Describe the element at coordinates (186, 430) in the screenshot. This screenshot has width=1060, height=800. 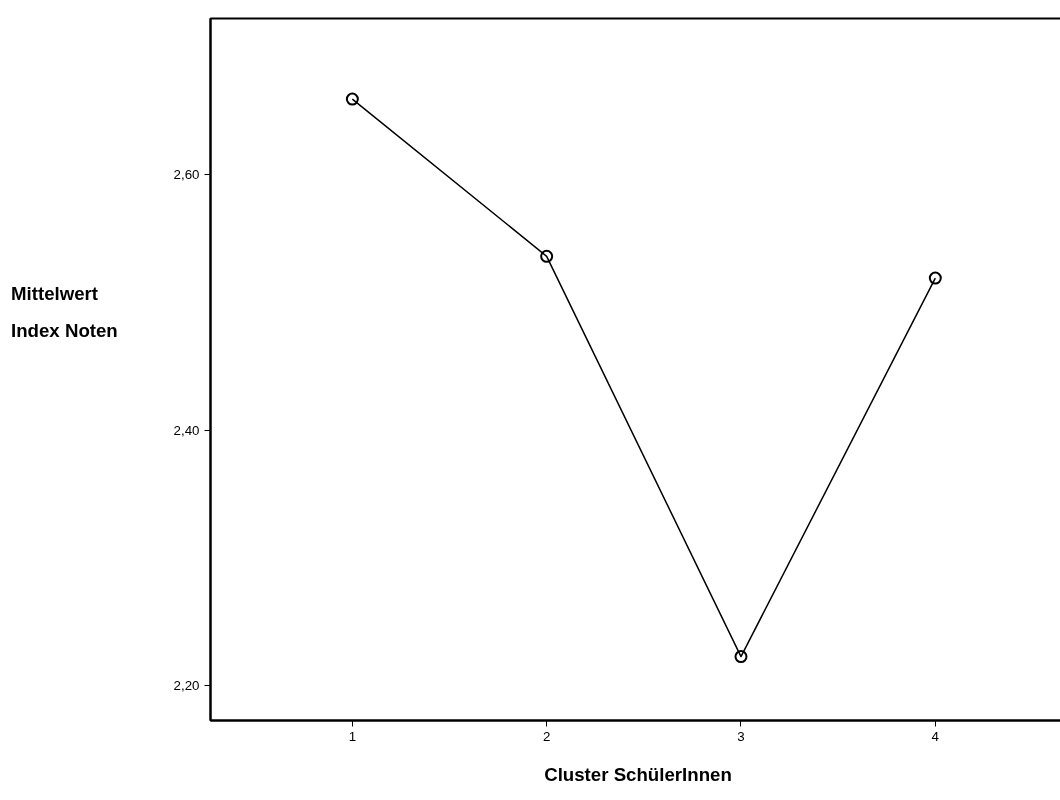
I see `y-tick-label: 2,40` at that location.